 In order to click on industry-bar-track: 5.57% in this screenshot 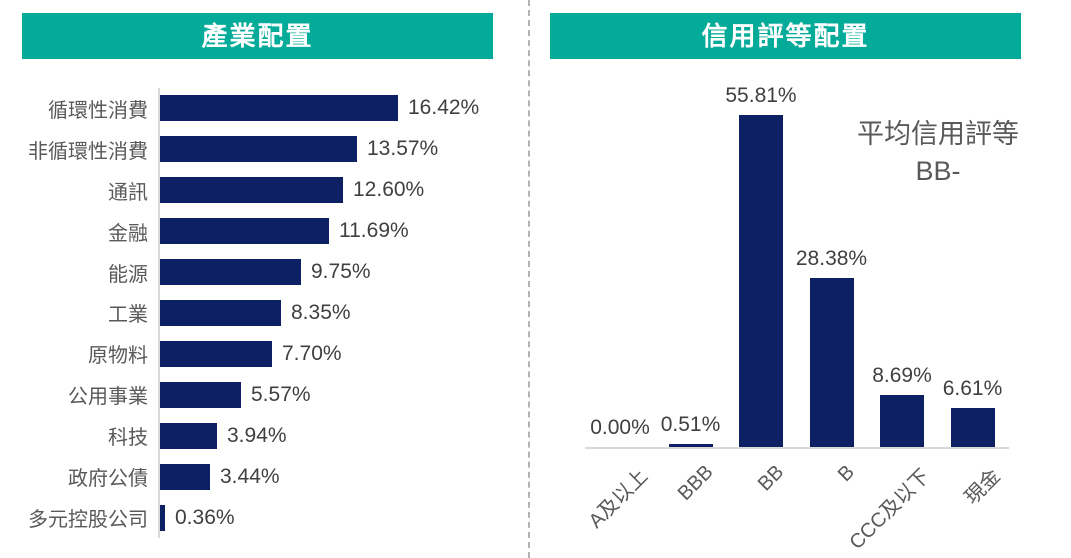, I will do `click(336, 395)`.